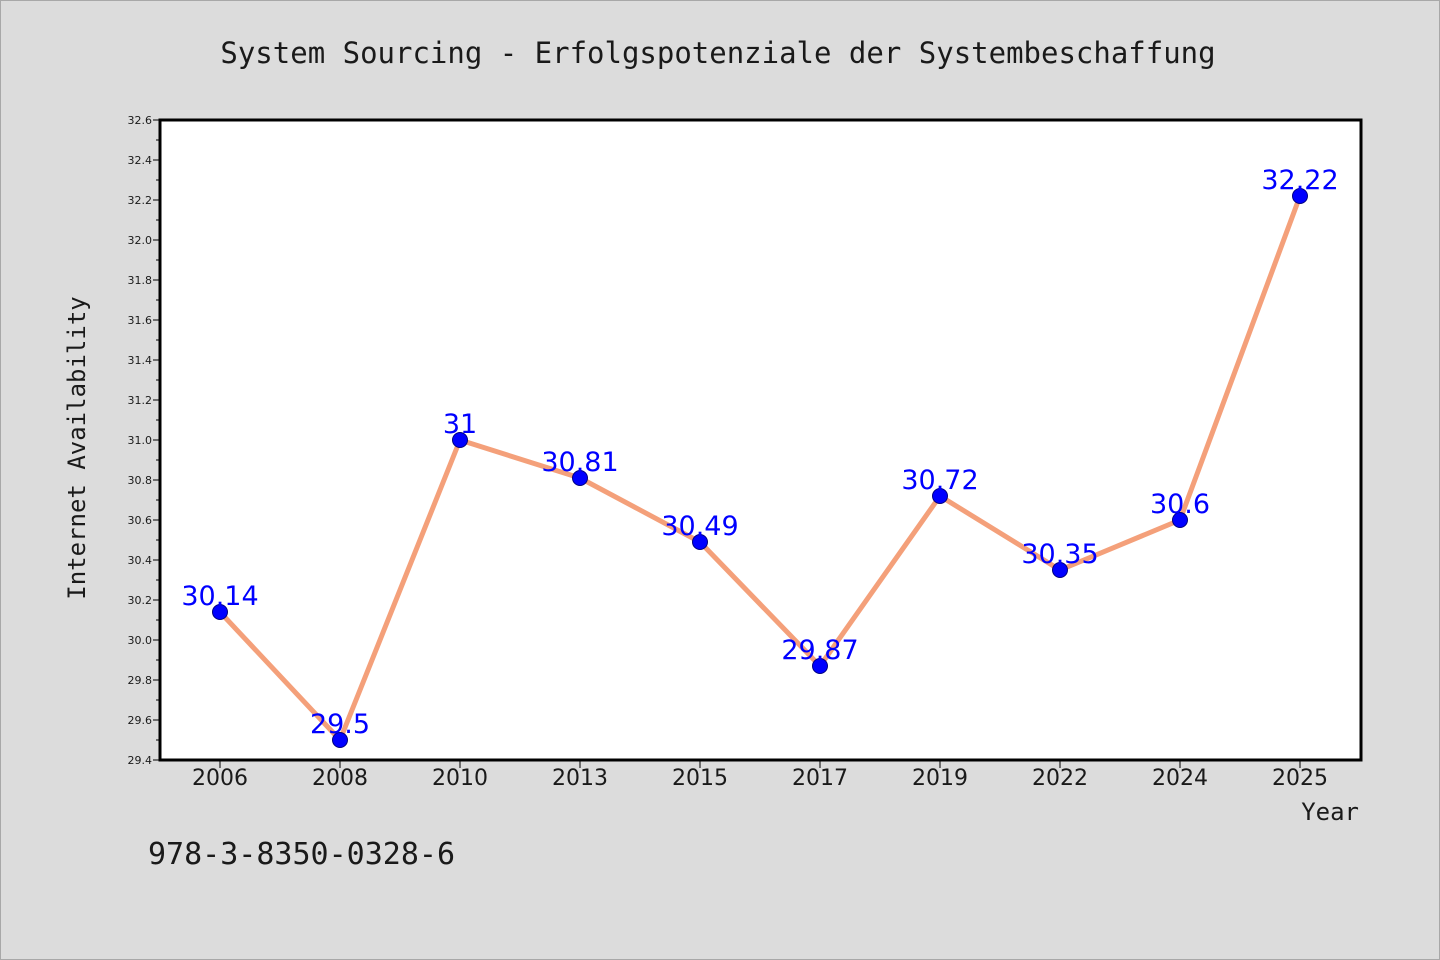  Describe the element at coordinates (140, 480) in the screenshot. I see `y-tick-label: 30.8` at that location.